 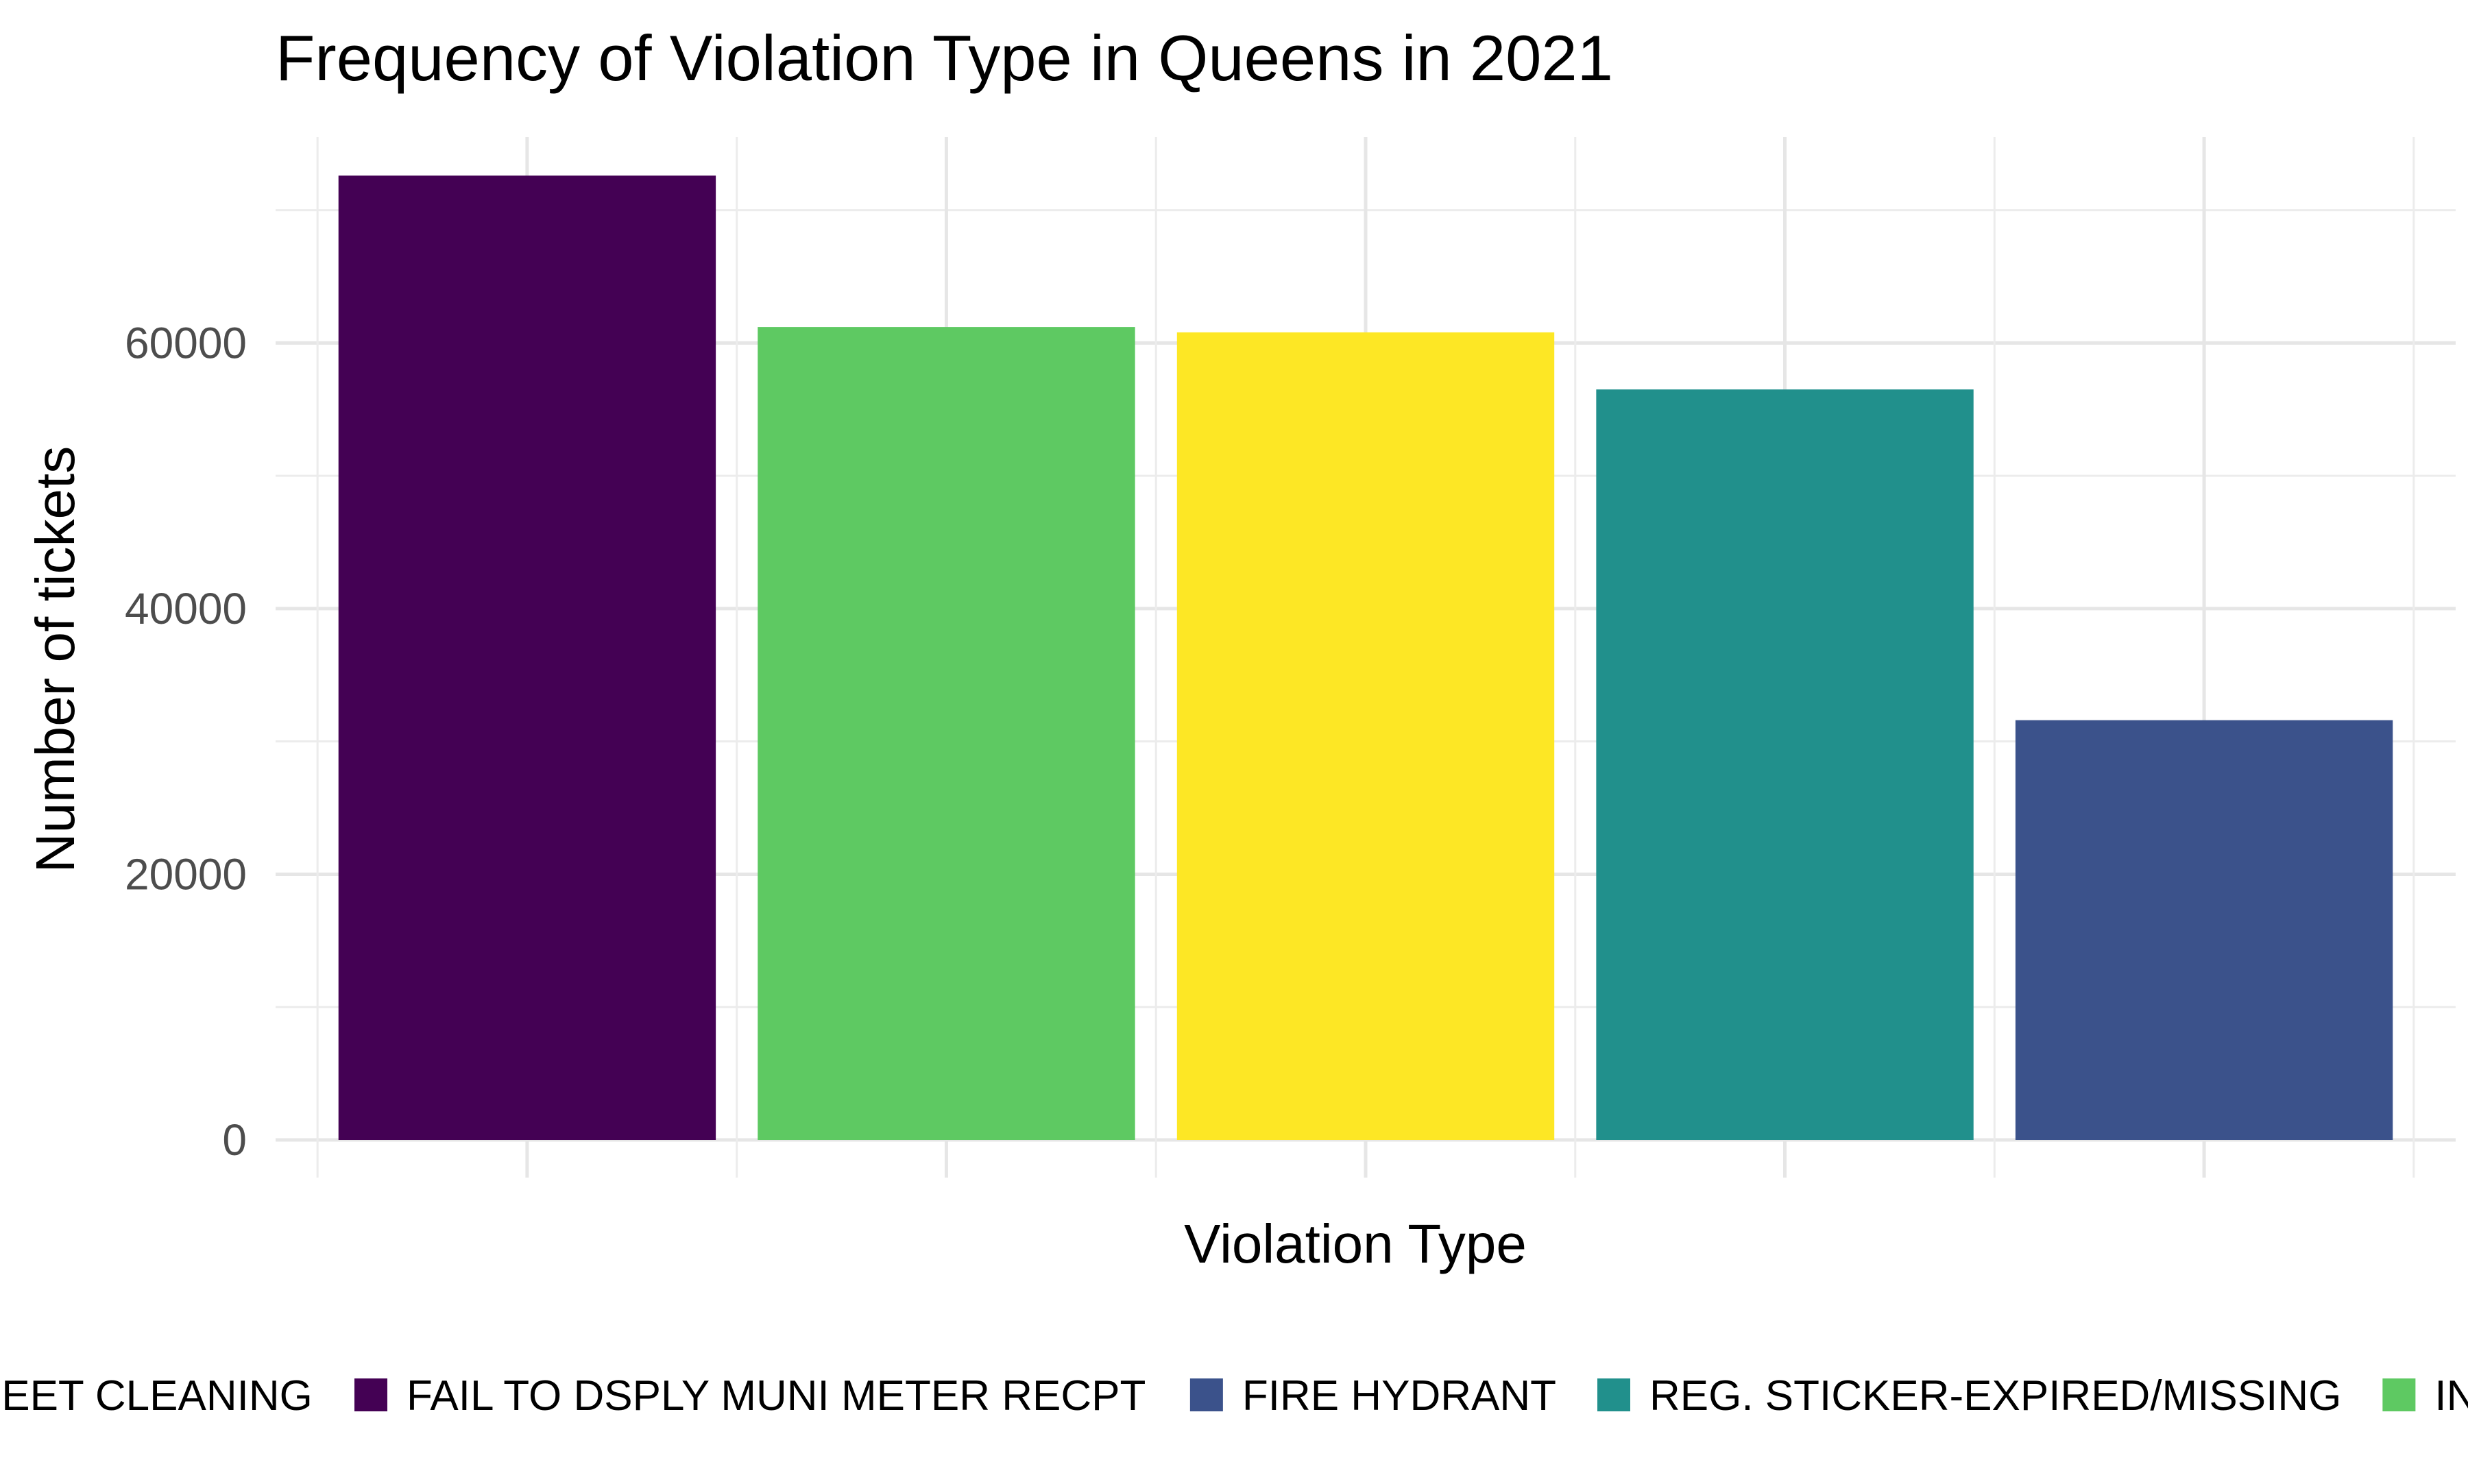 I want to click on legend-label: FIRE HYDRANT, so click(x=1399, y=1396).